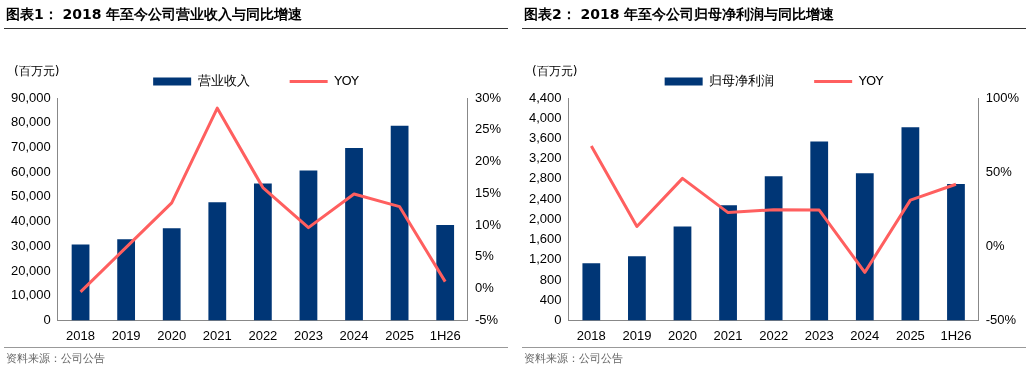 The width and height of the screenshot is (1030, 378). I want to click on y-tick-label: 80,000, so click(31, 122).